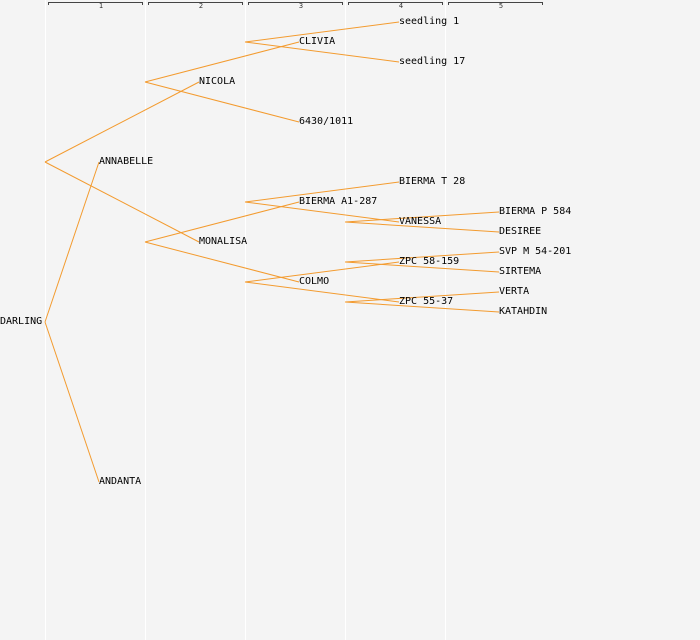 This screenshot has width=700, height=640. I want to click on node-bierma-t-28: BIERMA T 28, so click(432, 181).